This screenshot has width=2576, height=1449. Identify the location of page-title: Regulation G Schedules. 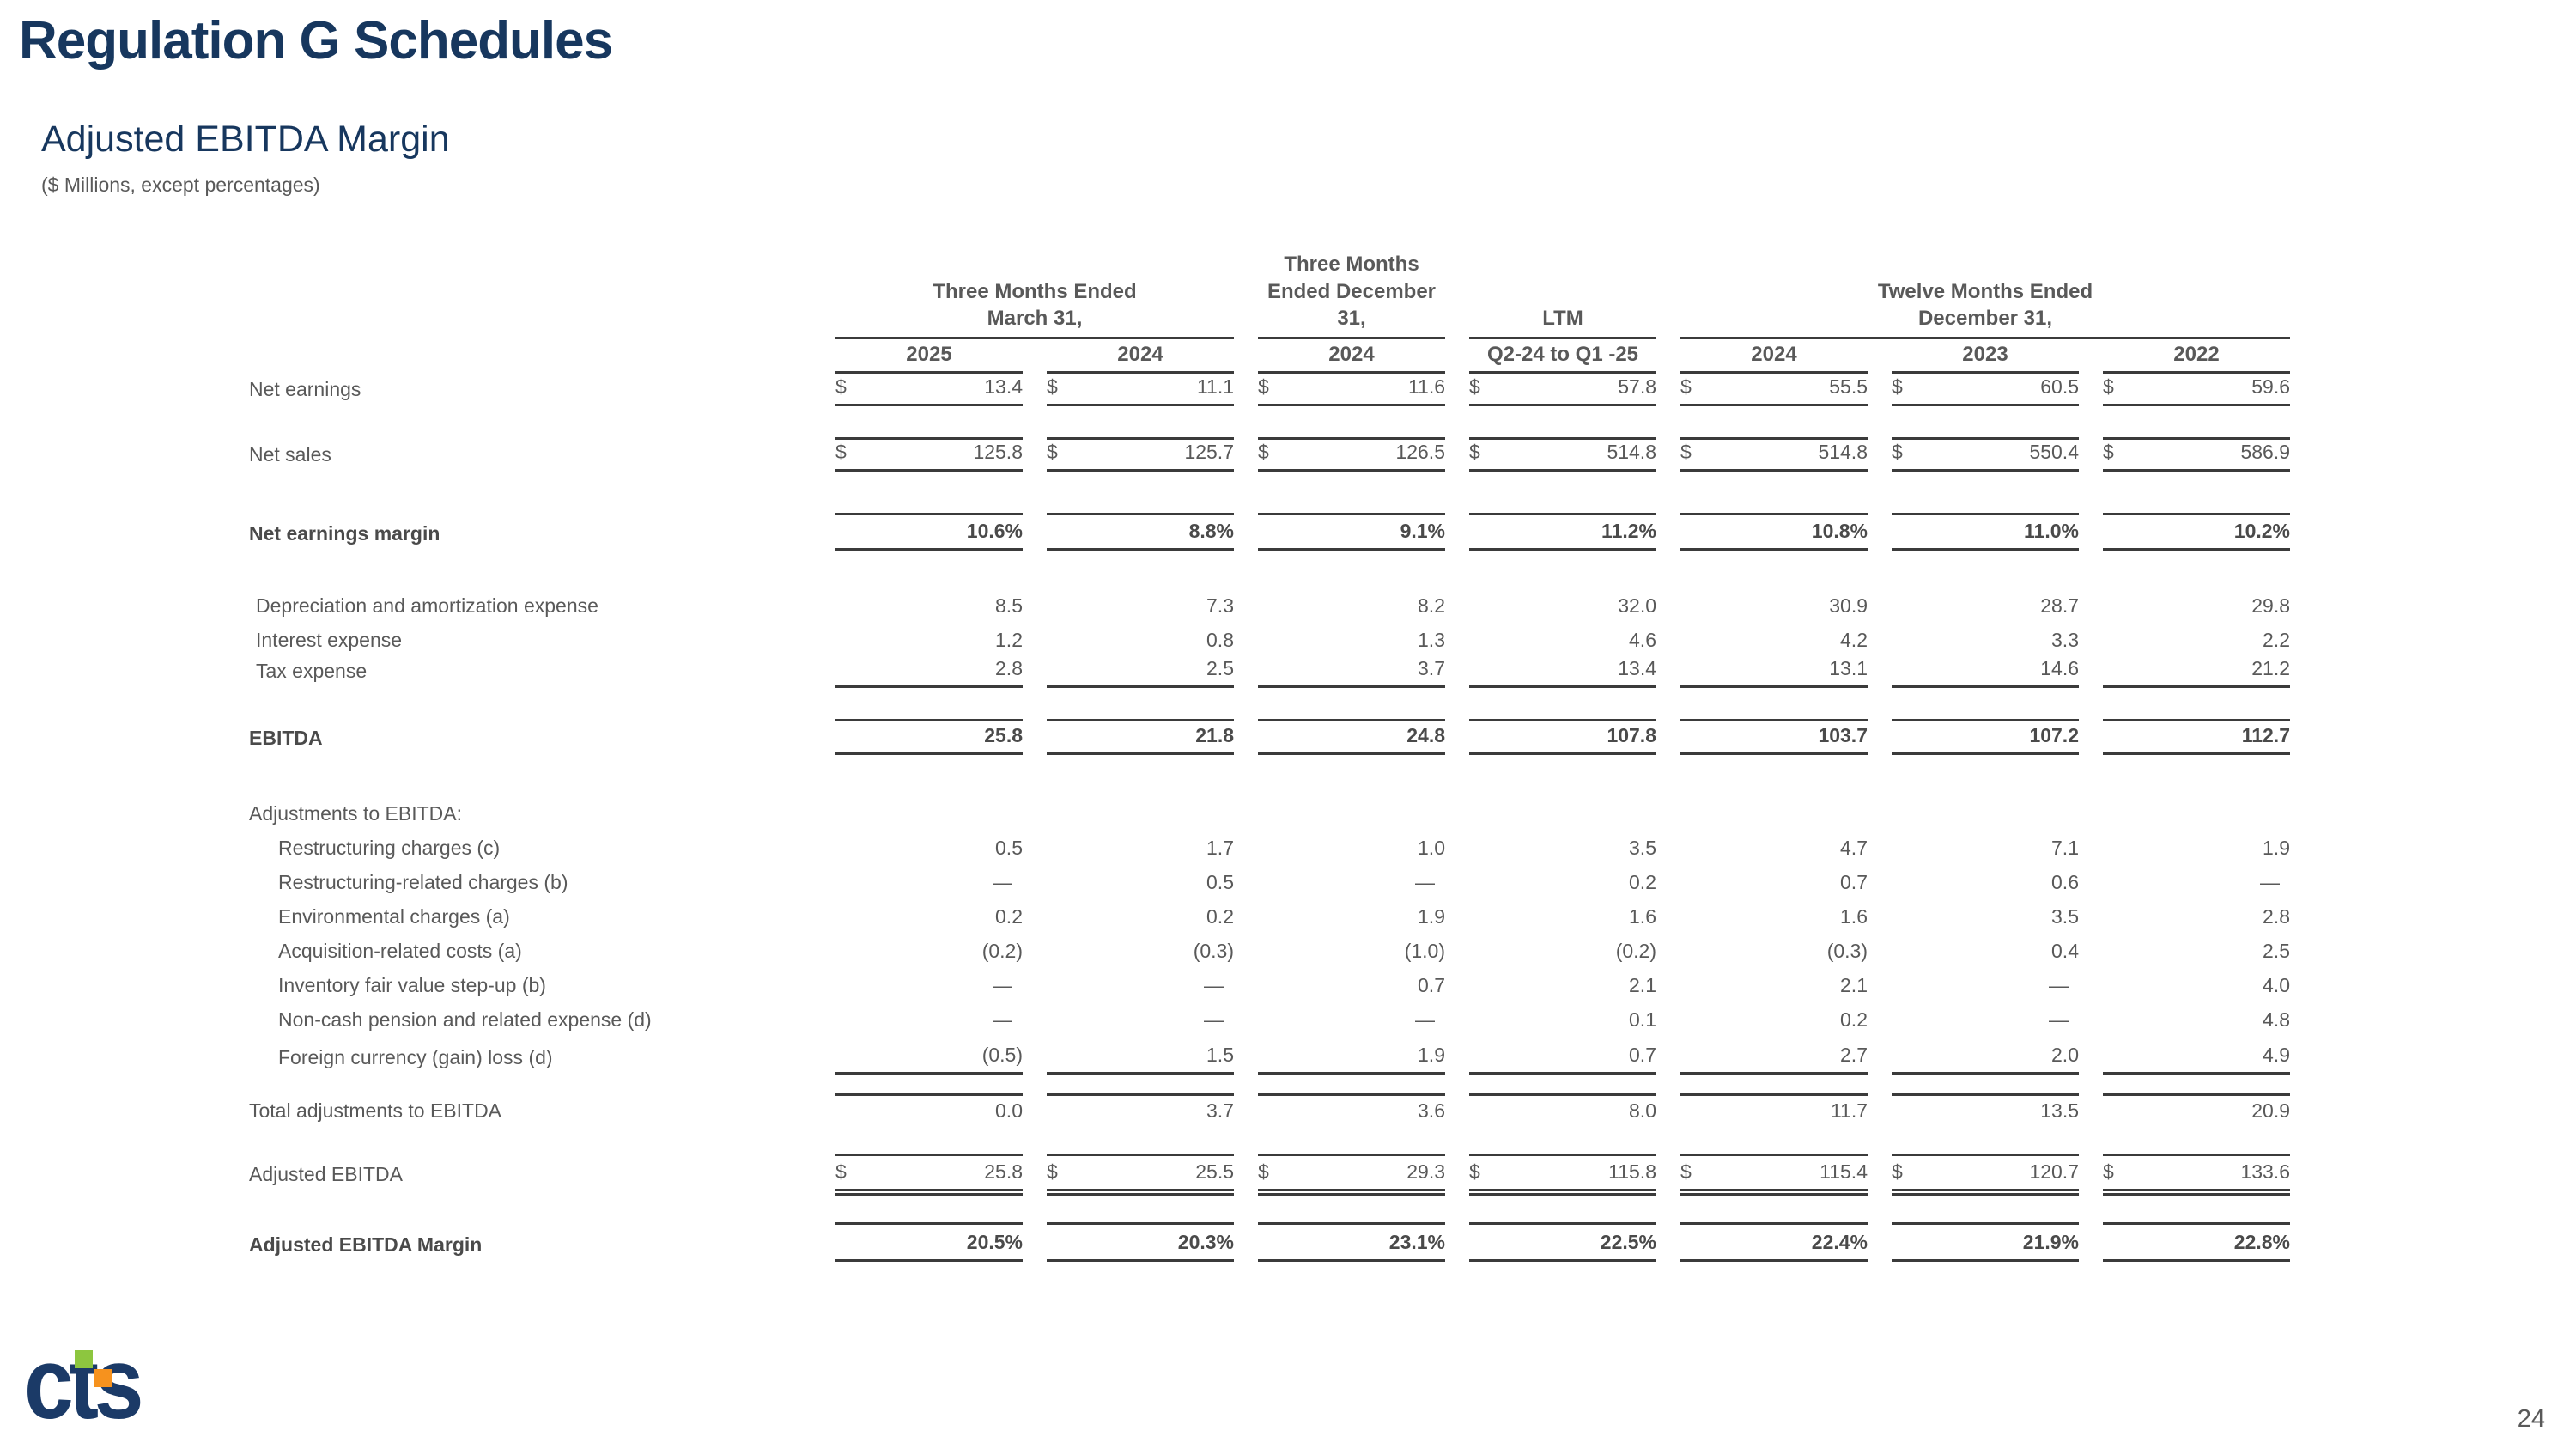
(316, 40).